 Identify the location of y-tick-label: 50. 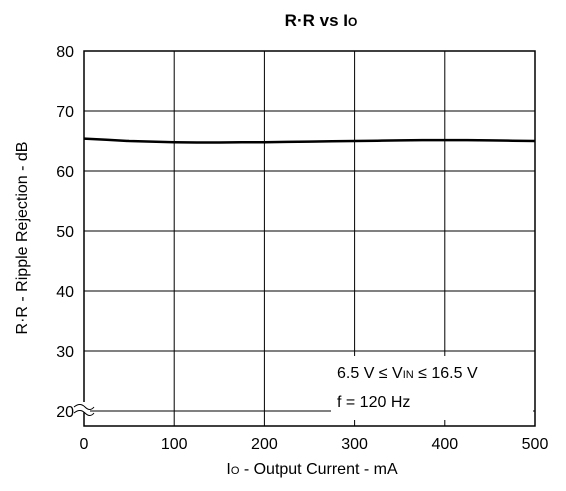
(65, 232).